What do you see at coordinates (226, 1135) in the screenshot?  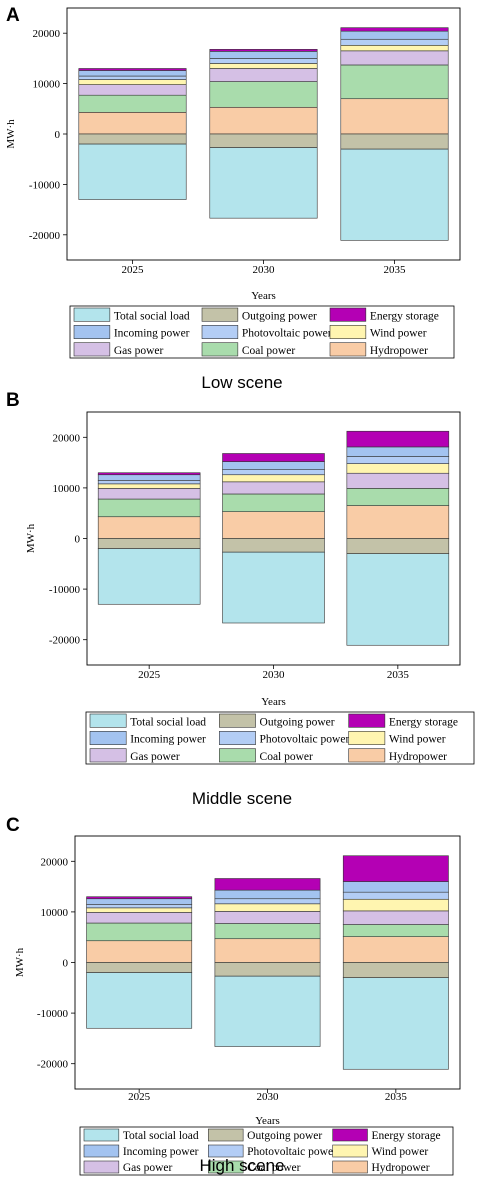 I see `legend-swatch-outgoing-power` at bounding box center [226, 1135].